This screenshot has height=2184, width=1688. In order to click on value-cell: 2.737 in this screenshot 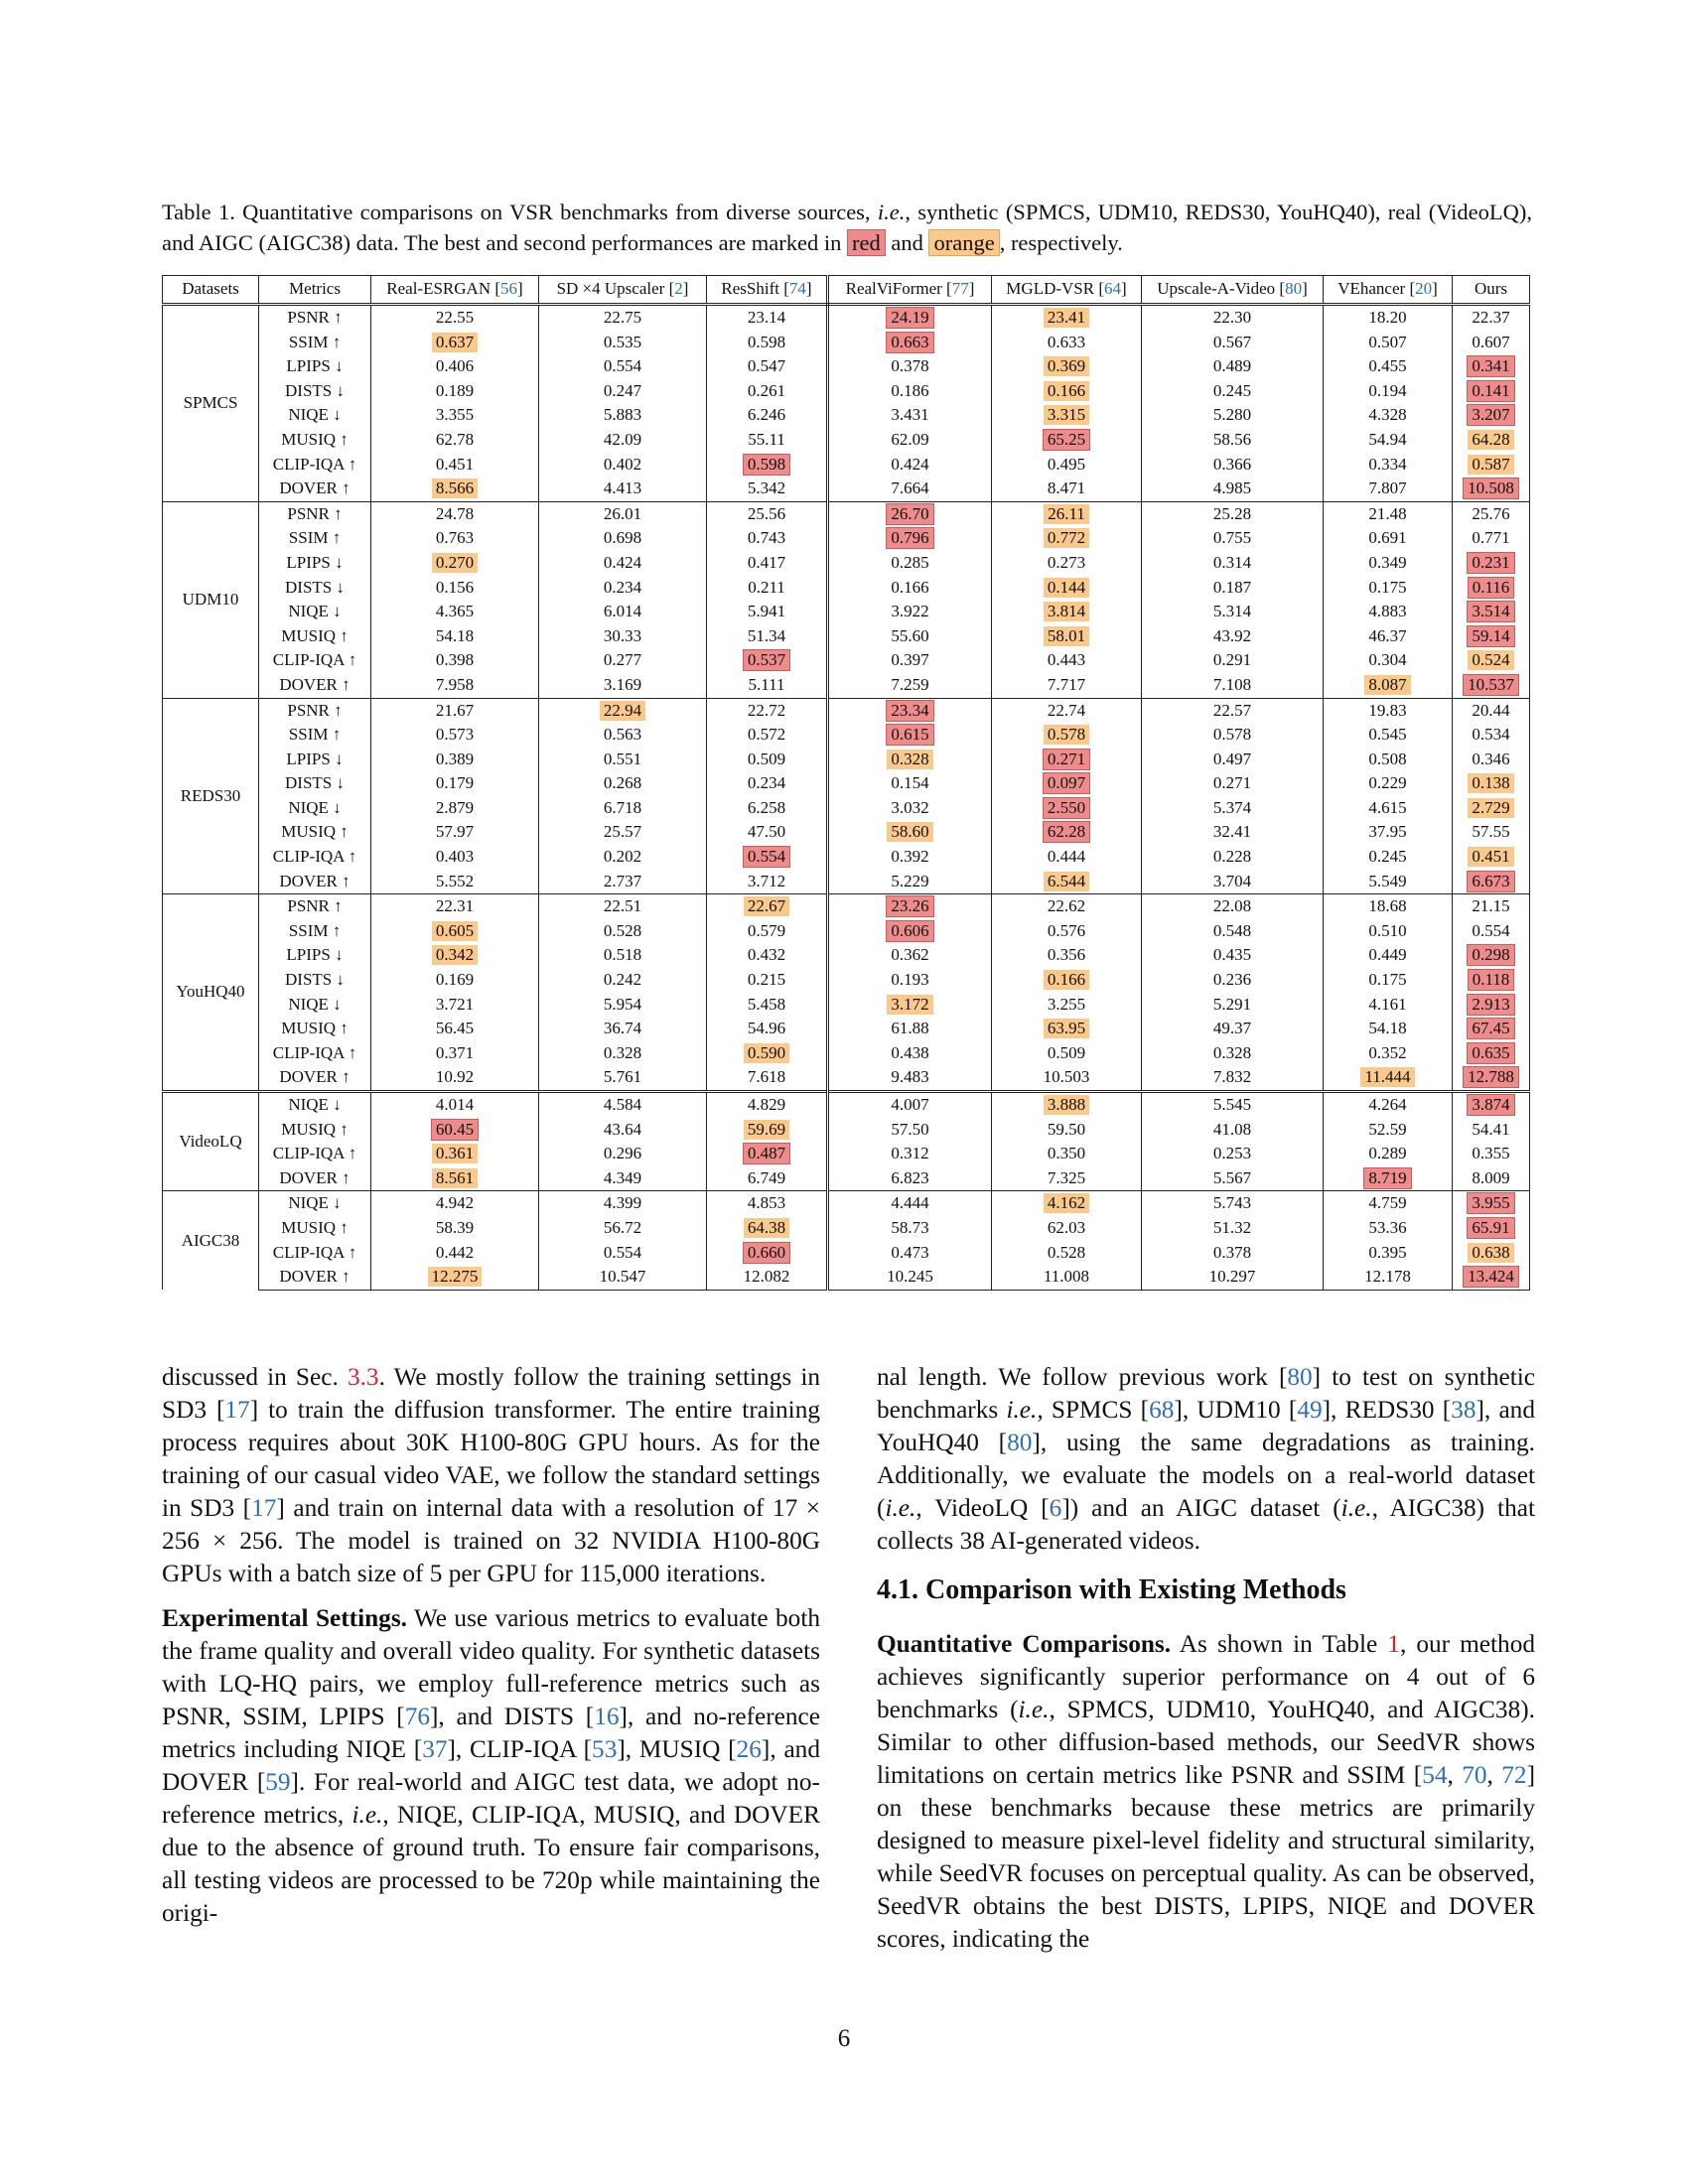, I will do `click(622, 881)`.